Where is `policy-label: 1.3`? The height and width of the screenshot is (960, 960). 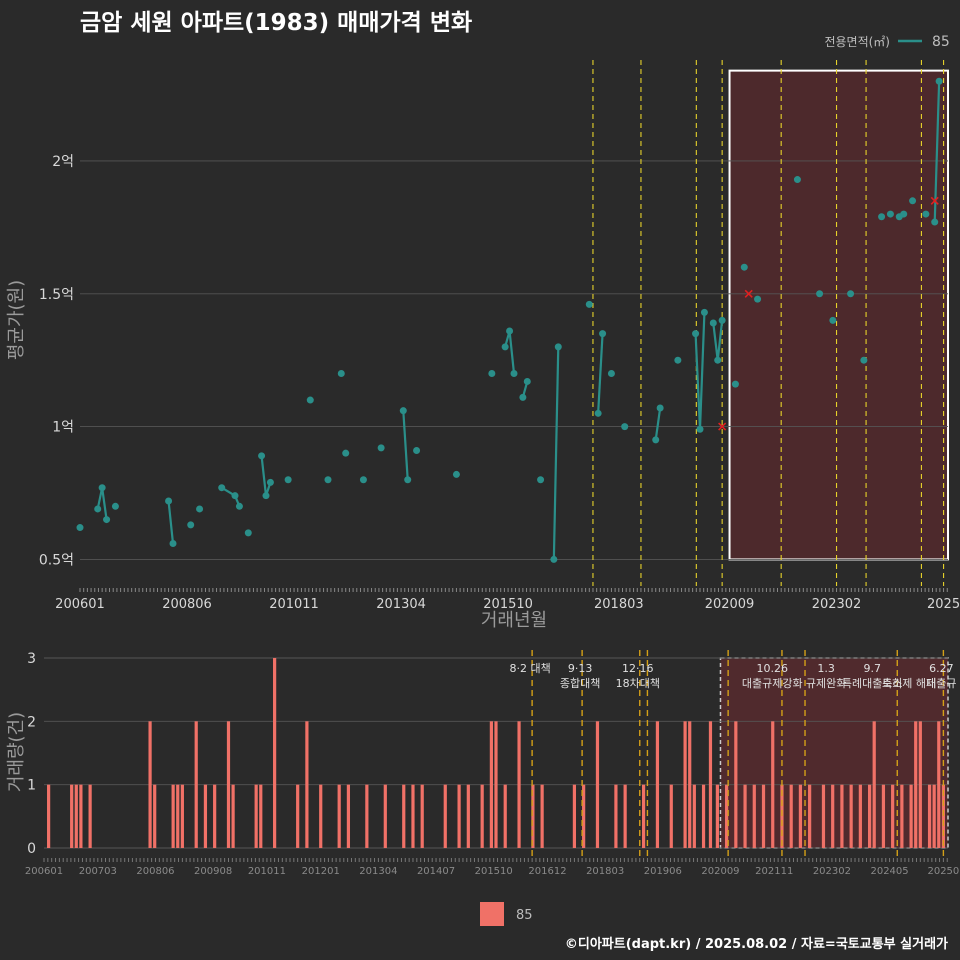
policy-label: 1.3 is located at coordinates (826, 668).